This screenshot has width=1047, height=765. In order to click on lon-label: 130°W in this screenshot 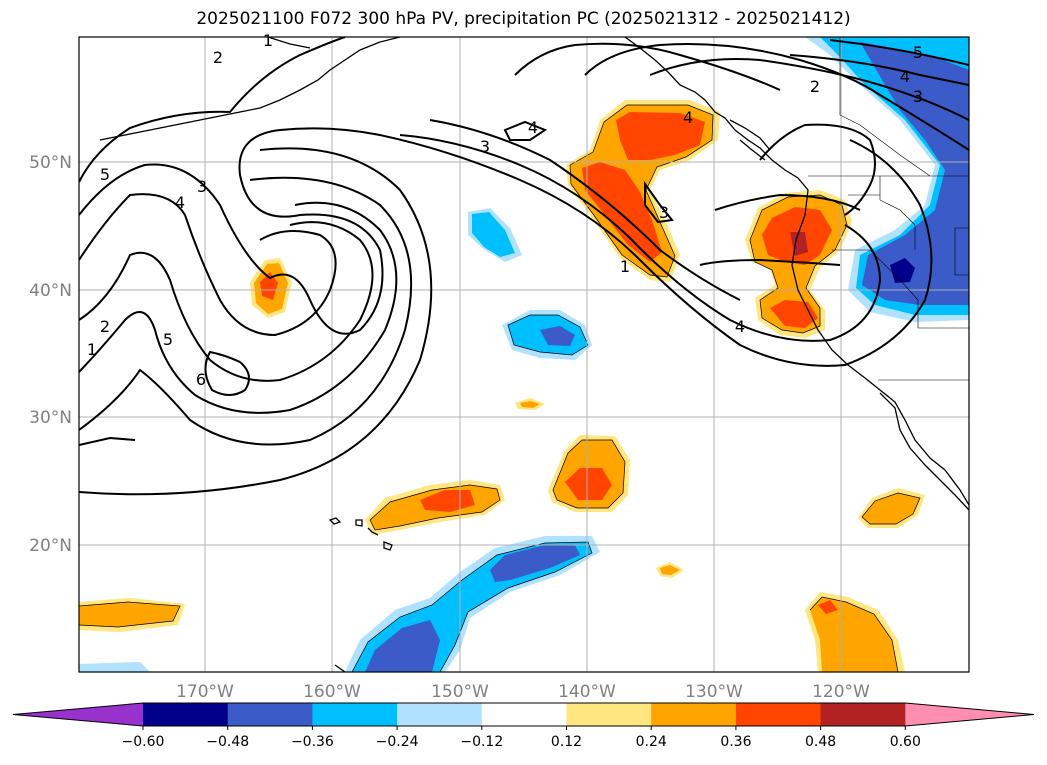, I will do `click(714, 692)`.